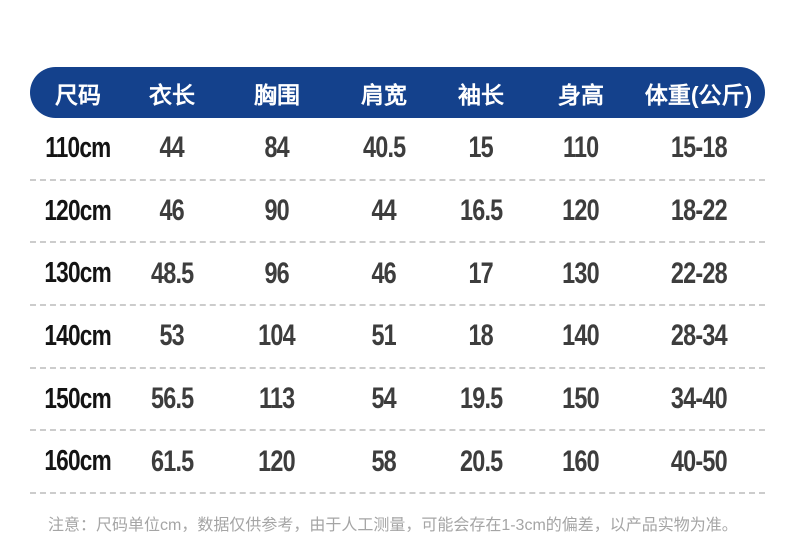 This screenshot has width=790, height=540. I want to click on table-header-row: 尺码 衣长 胸围 肩宽 袖长 身高 体重(公斤), so click(397, 92).